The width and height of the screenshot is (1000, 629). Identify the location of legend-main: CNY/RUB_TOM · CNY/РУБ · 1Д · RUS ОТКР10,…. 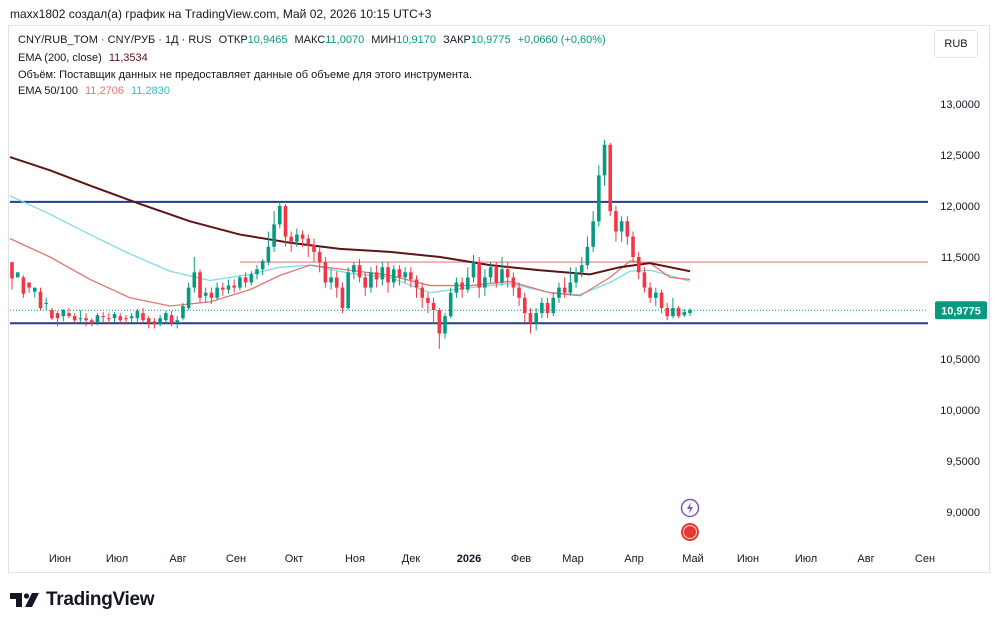
(312, 40).